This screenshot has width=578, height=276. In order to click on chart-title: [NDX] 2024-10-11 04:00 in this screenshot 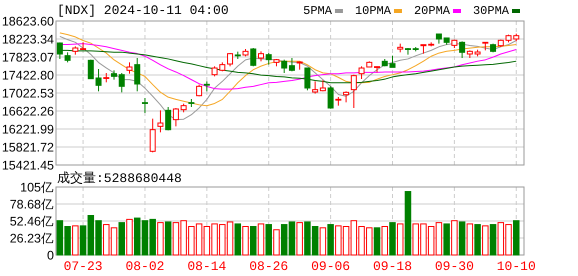, I will do `click(143, 10)`.